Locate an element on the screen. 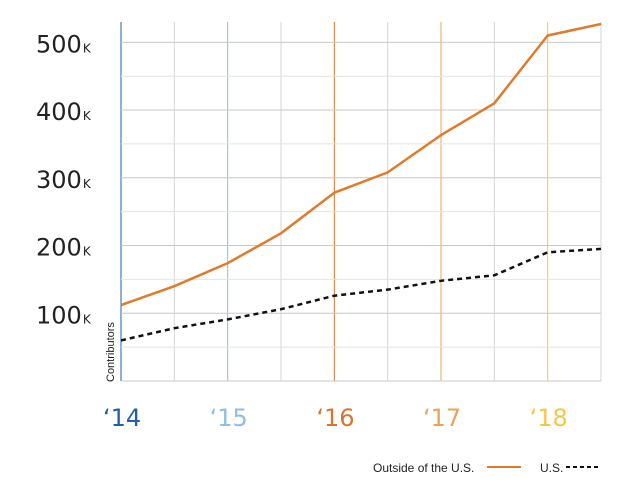 The image size is (640, 486). legend-label: Outside of the U.S. is located at coordinates (423, 468).